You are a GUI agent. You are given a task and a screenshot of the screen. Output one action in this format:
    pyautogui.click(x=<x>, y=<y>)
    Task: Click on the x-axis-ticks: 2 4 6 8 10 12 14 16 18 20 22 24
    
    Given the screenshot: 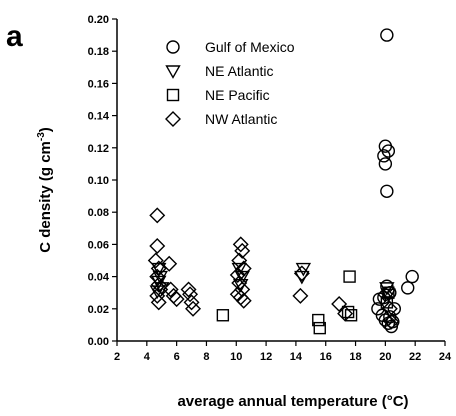 What is the action you would take?
    pyautogui.click(x=283, y=352)
    